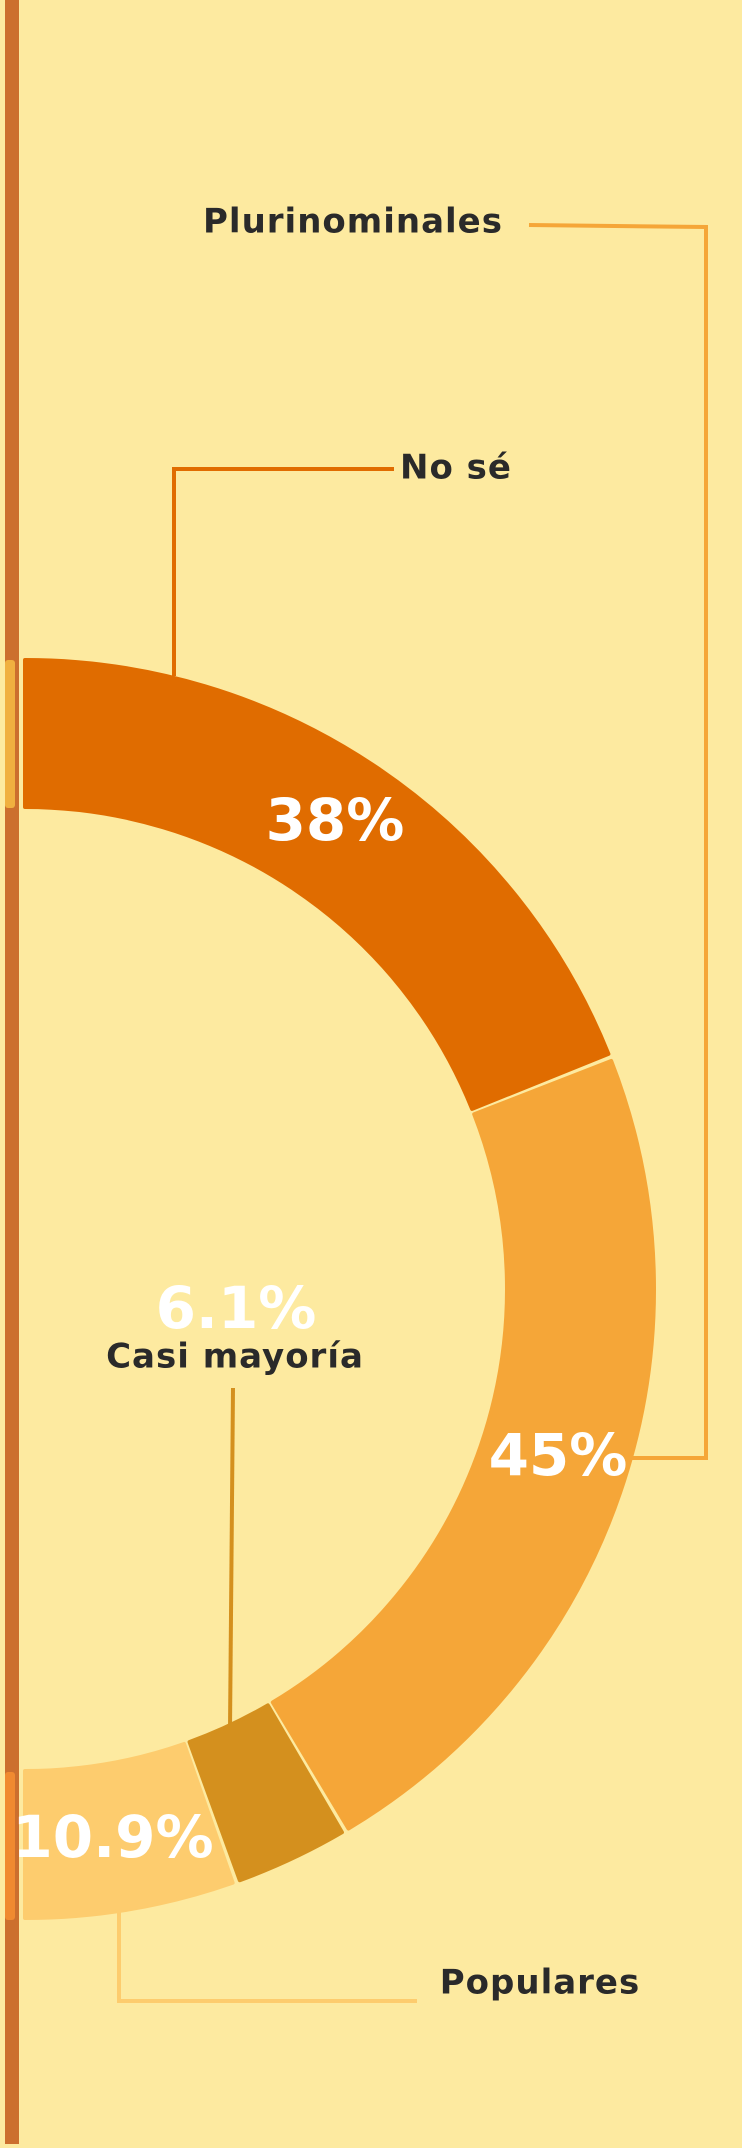 The image size is (742, 2148). Describe the element at coordinates (456, 468) in the screenshot. I see `category-label: No sé` at that location.